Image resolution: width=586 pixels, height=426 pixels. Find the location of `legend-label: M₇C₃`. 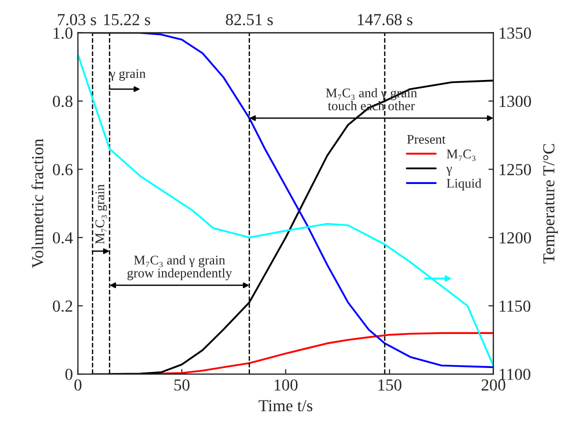

legend-label: M₇C₃ is located at coordinates (461, 156).